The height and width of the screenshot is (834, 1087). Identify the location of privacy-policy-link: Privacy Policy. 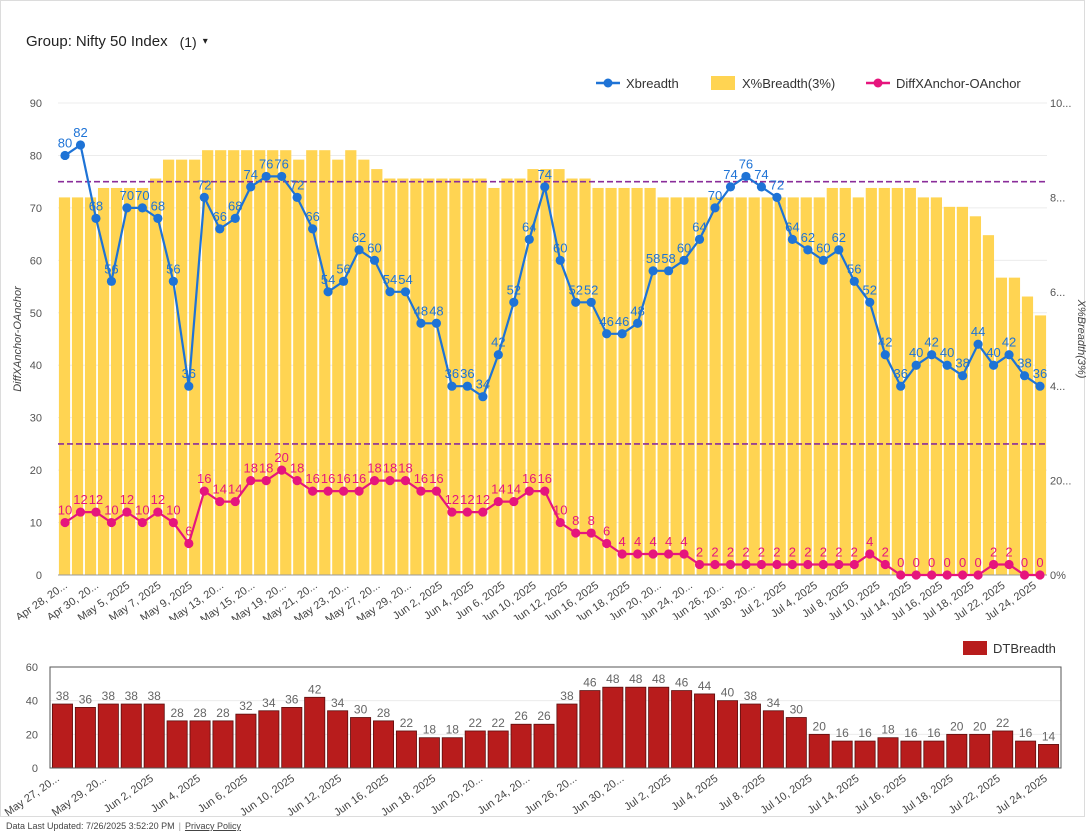
(212, 826).